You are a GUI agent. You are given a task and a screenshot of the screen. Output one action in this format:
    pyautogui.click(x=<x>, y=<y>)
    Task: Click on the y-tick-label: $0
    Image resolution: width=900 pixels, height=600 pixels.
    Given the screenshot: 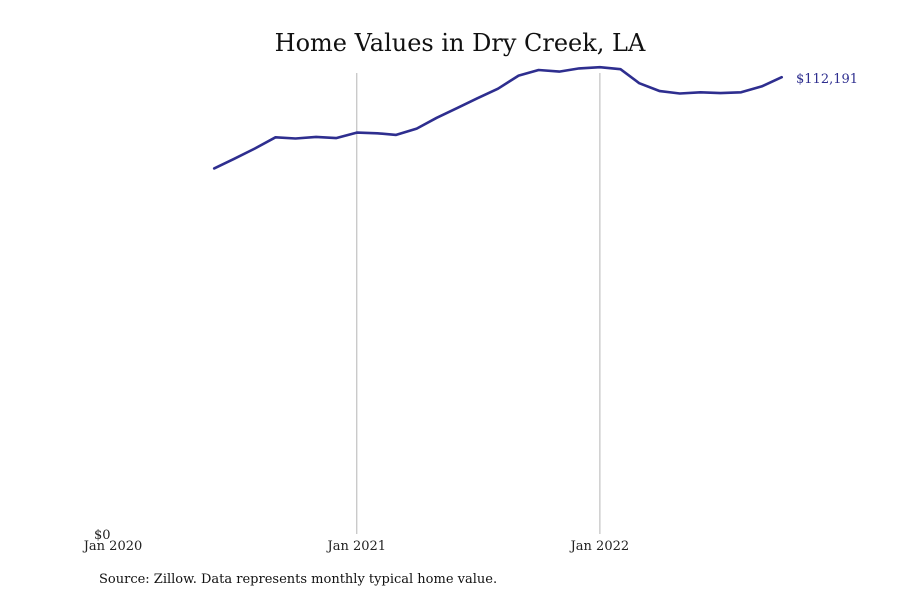 What is the action you would take?
    pyautogui.click(x=102, y=535)
    